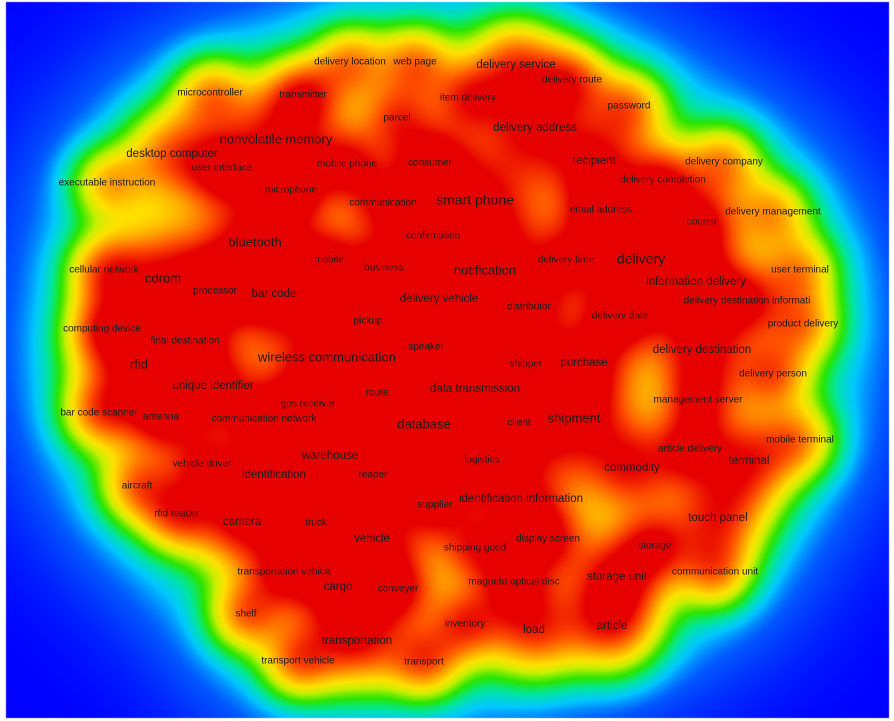 This screenshot has width=894, height=721. I want to click on term-label: bar code, so click(274, 294).